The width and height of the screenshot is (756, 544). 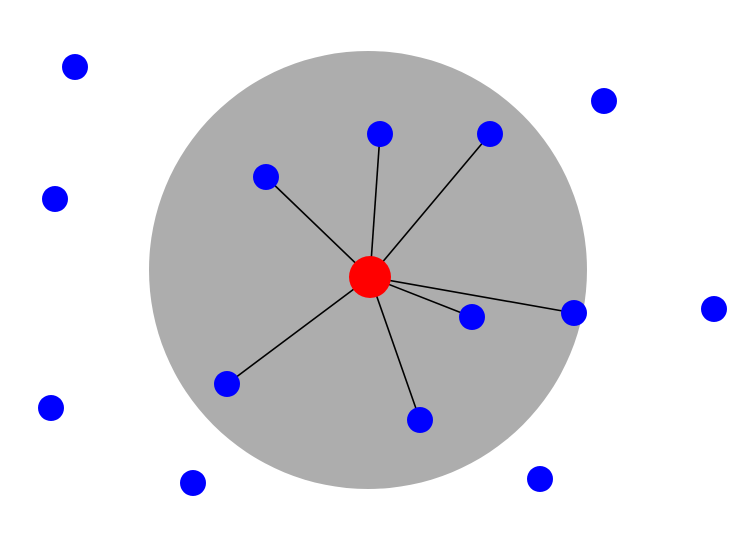 What do you see at coordinates (51, 408) in the screenshot?
I see `node-n12` at bounding box center [51, 408].